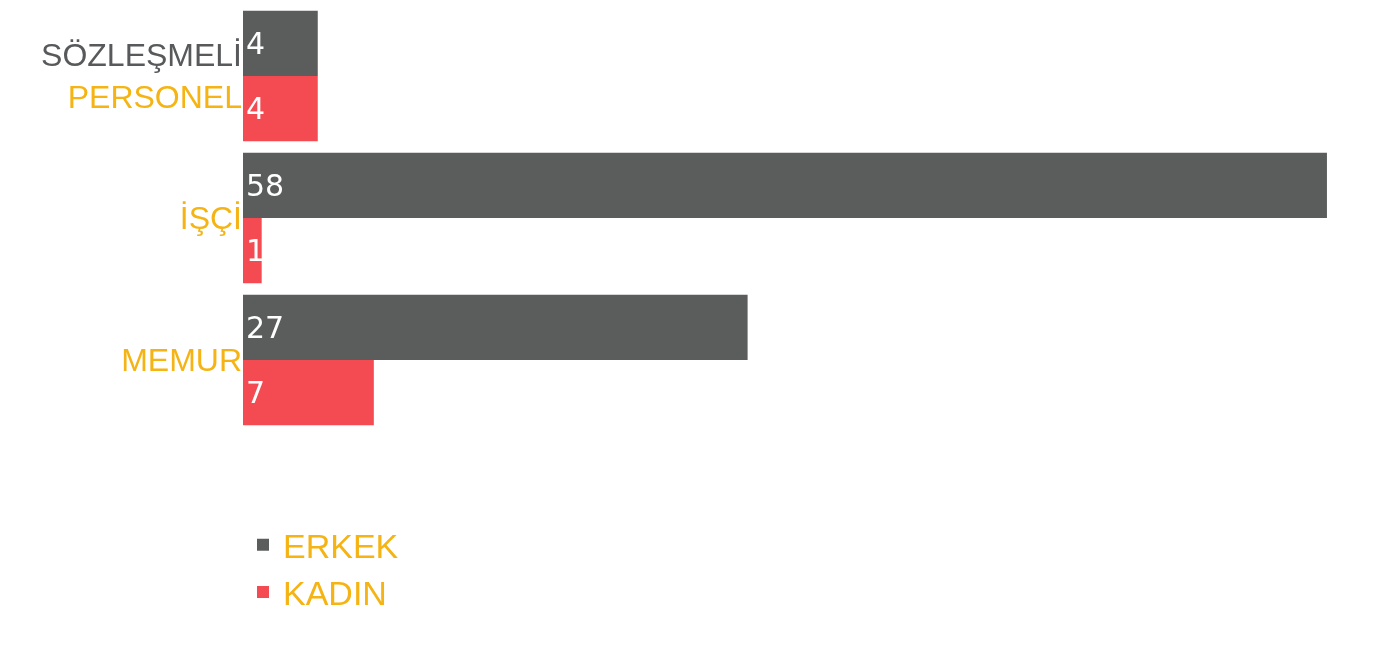 The image size is (1394, 661). Describe the element at coordinates (256, 251) in the screenshot. I see `data-label: 1` at that location.